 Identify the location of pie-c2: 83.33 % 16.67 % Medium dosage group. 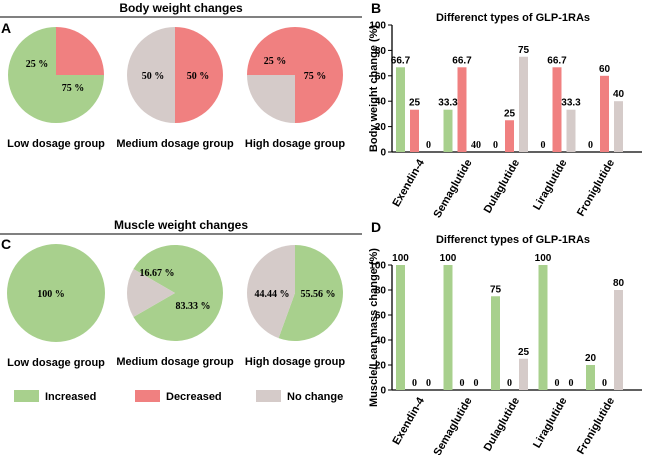
(175, 306).